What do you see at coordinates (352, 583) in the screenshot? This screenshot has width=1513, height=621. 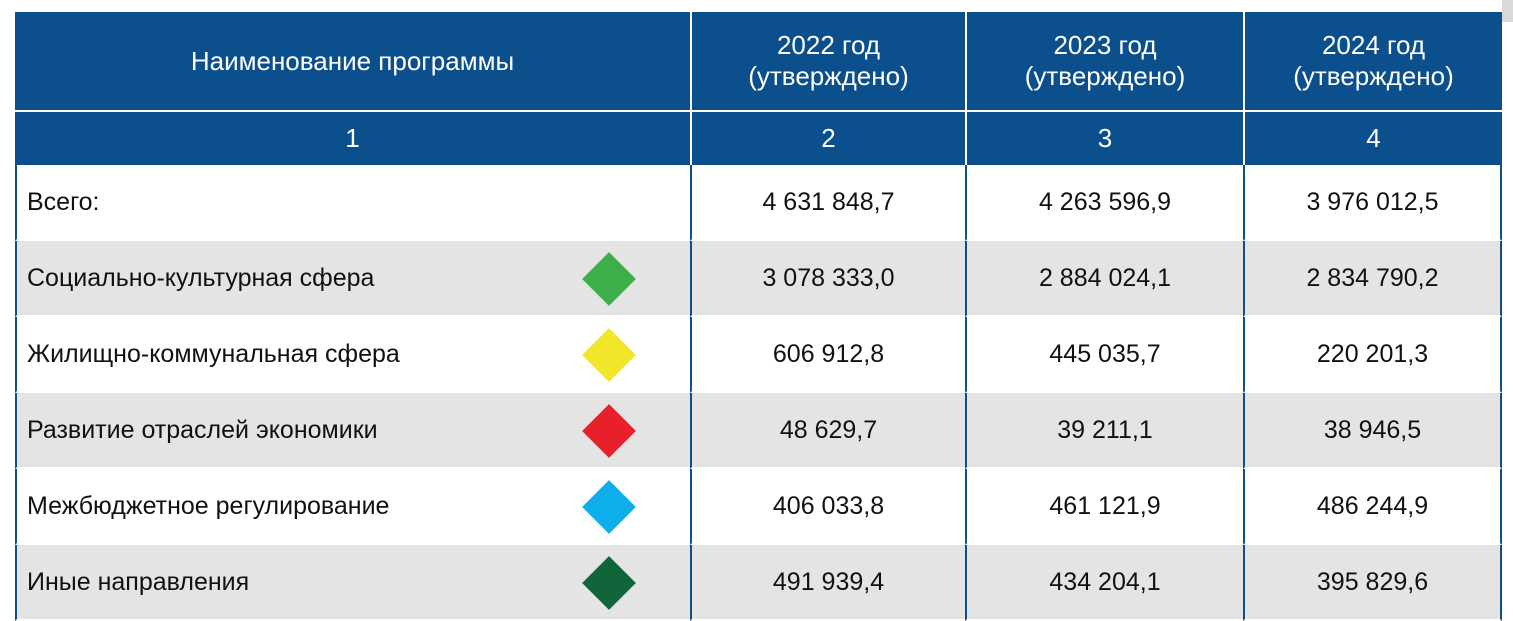 I see `name-cell: Иные направления` at bounding box center [352, 583].